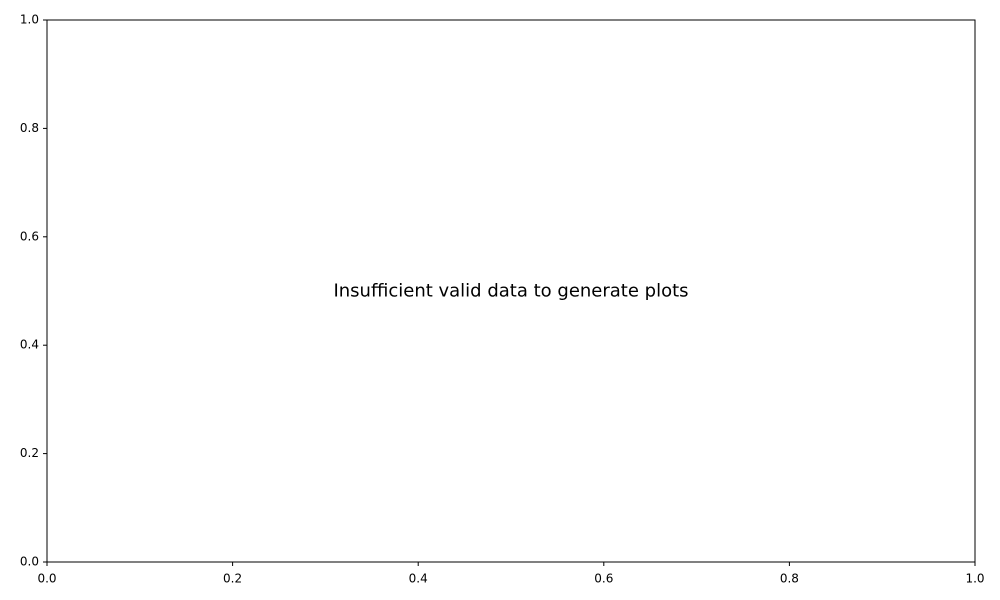 The height and width of the screenshot is (600, 1000). What do you see at coordinates (33, 291) in the screenshot?
I see `y-axis-ticks: 0.0 0.2 0.4 0.6 0.8 1.0` at bounding box center [33, 291].